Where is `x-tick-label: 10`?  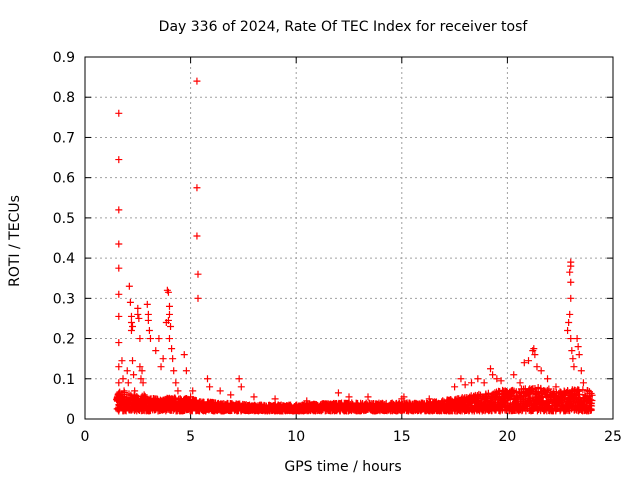 x-tick-label: 10 is located at coordinates (296, 437).